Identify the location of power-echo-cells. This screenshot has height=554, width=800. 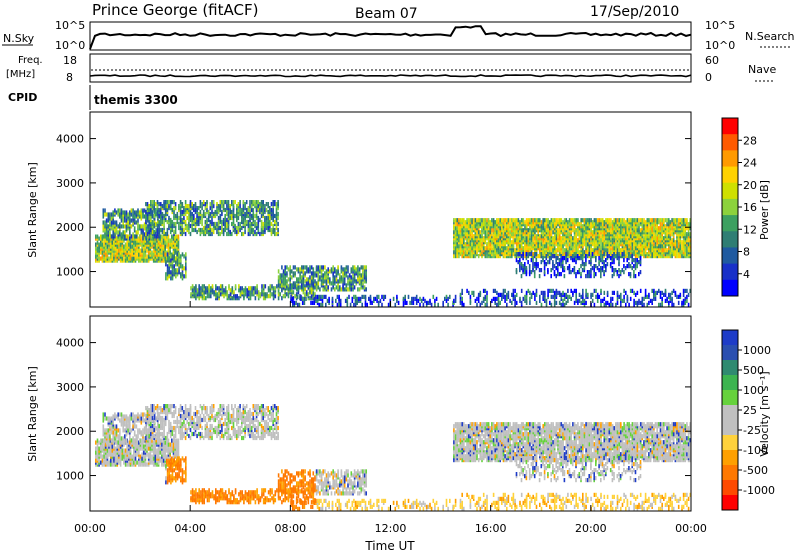
(393, 253).